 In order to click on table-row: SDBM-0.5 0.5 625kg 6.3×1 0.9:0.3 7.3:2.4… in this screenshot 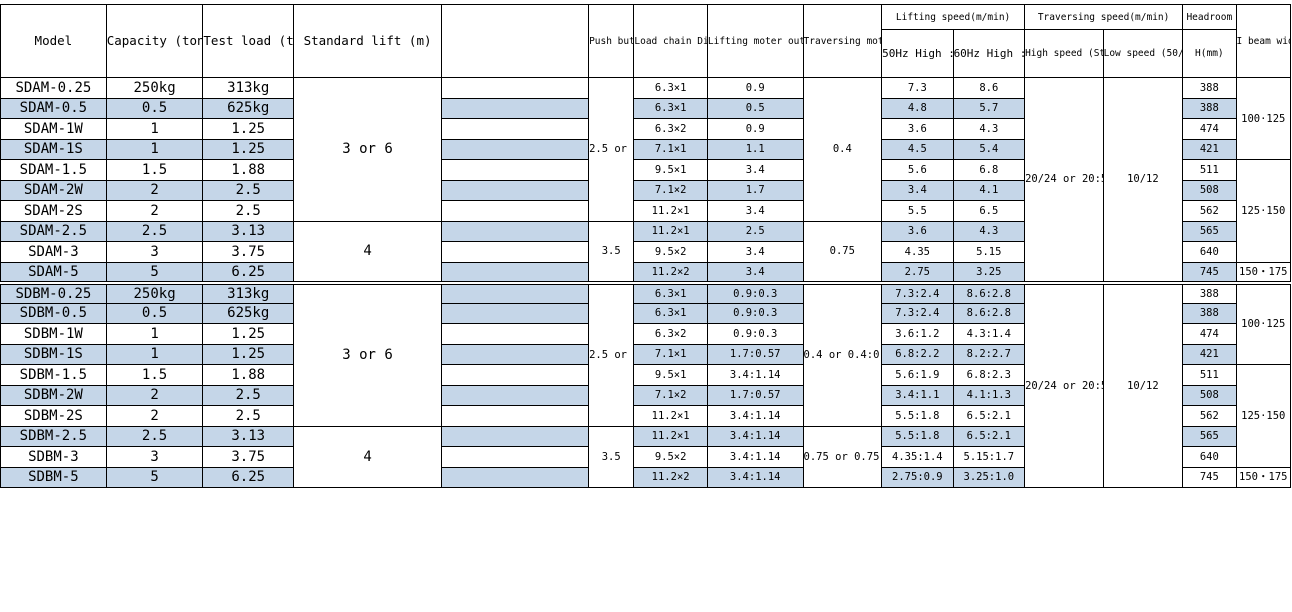, I will do `click(645, 313)`.